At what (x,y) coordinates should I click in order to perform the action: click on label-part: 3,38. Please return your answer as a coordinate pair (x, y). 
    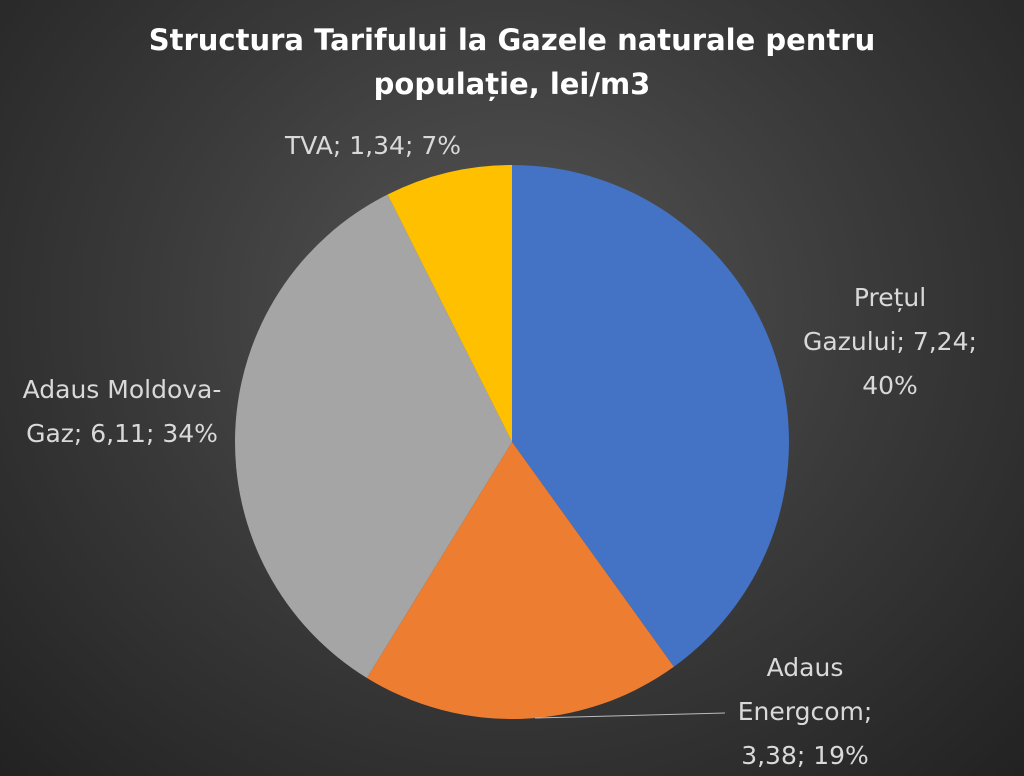
    Looking at the image, I should click on (769, 755).